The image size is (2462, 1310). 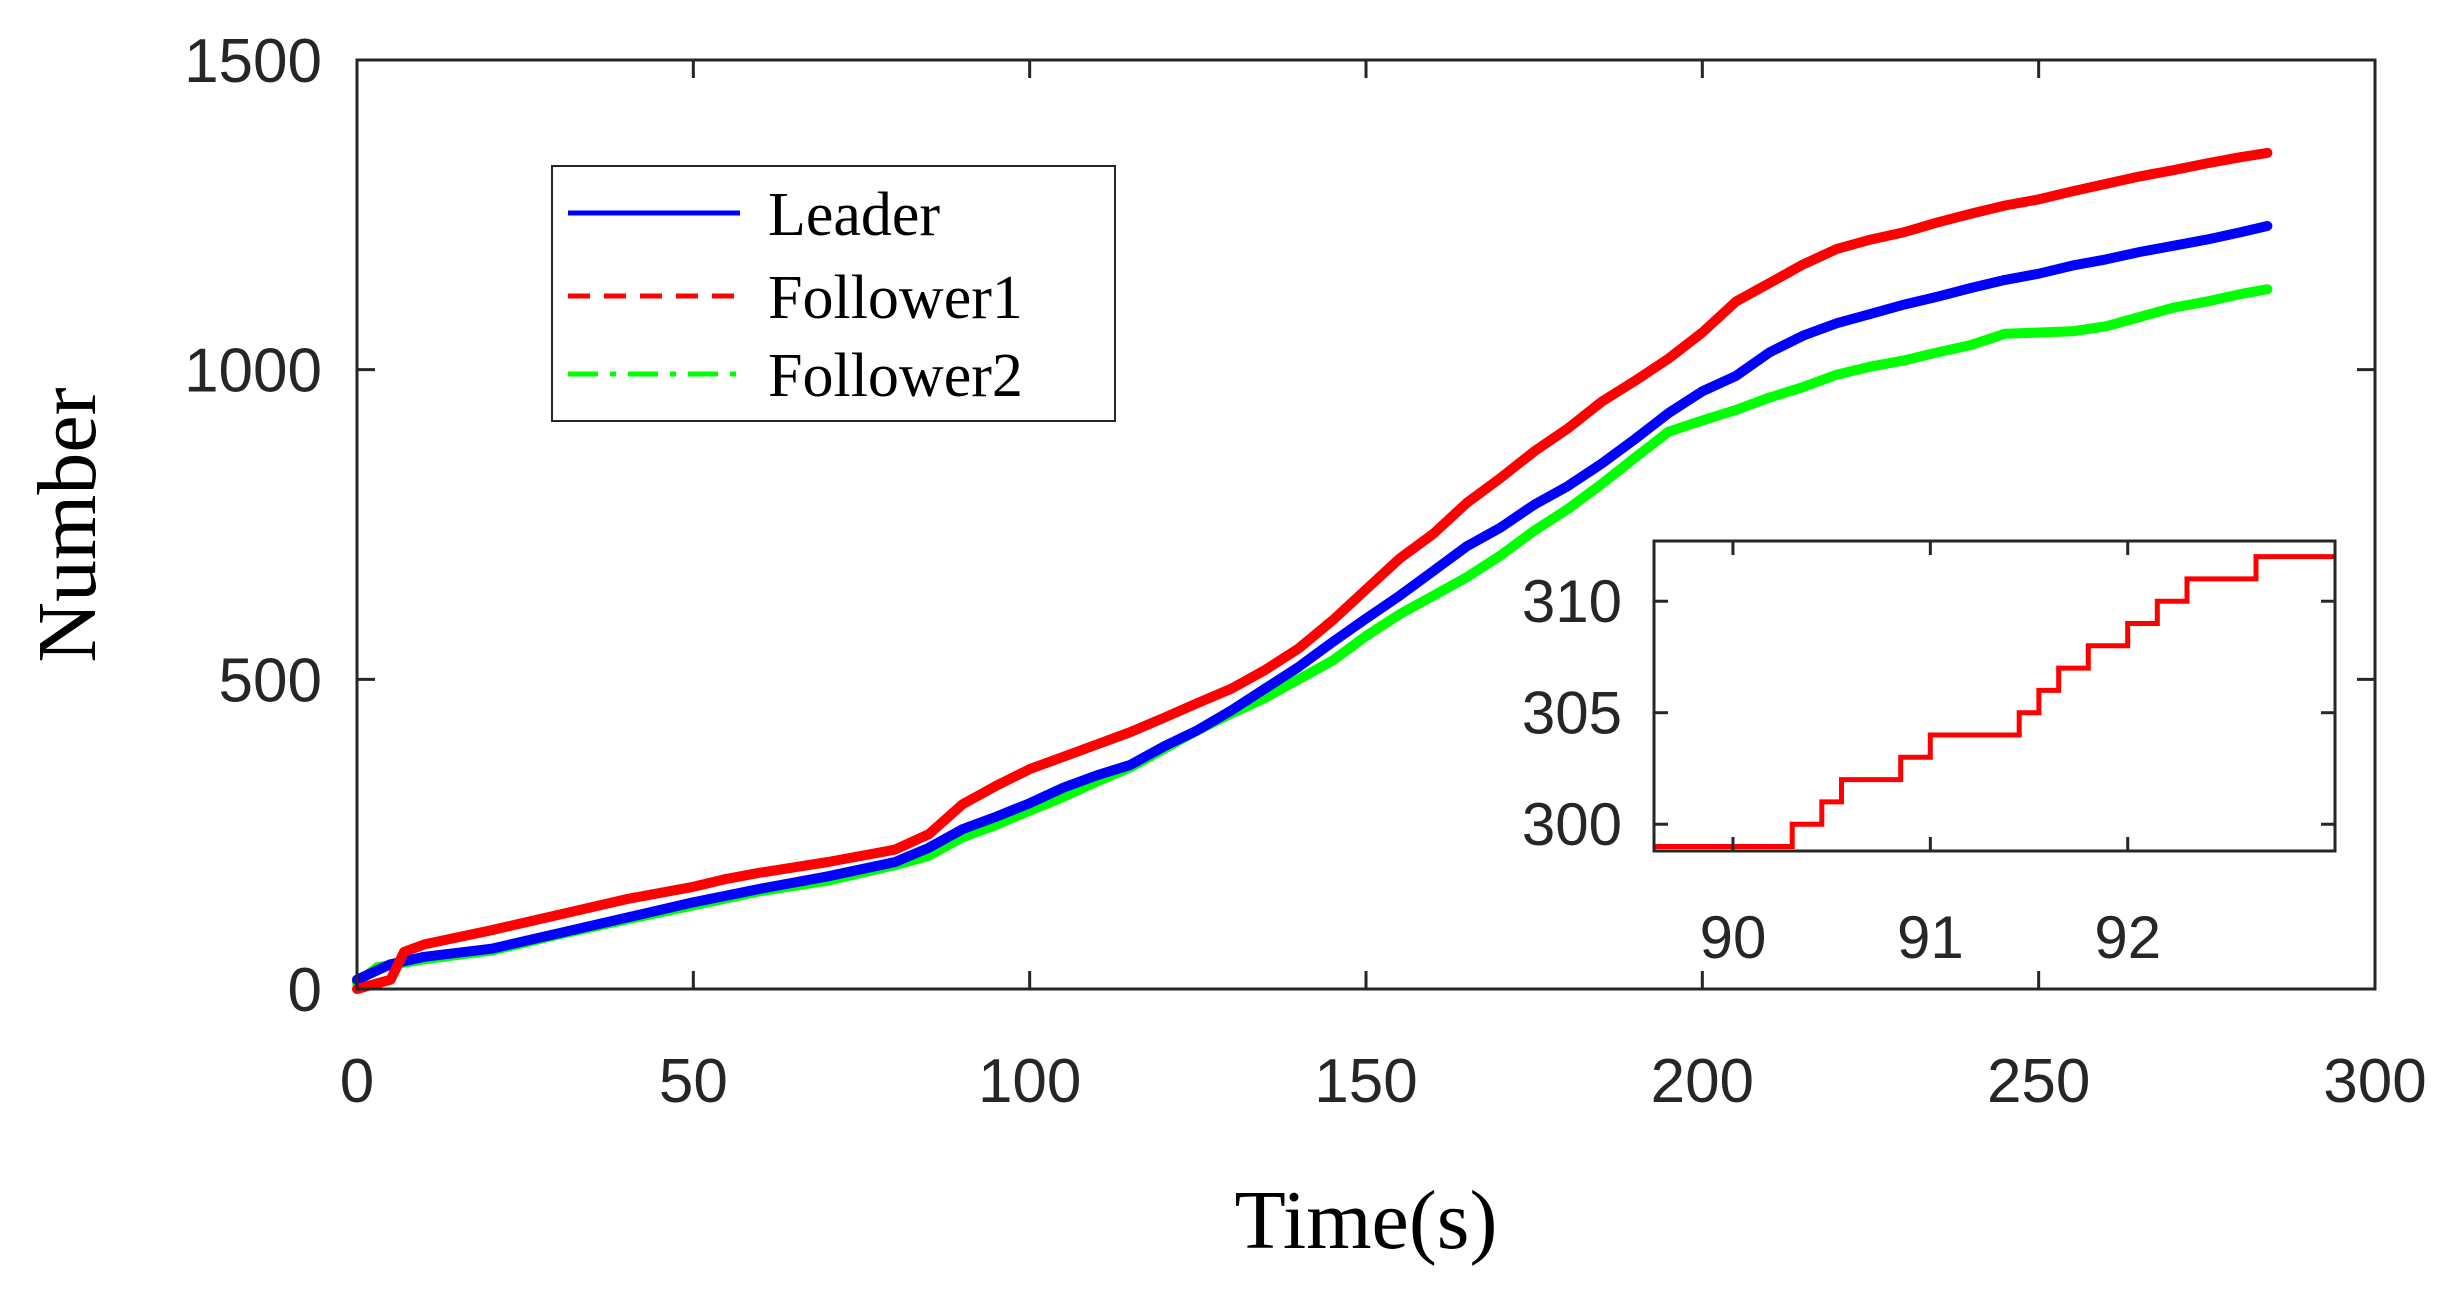 What do you see at coordinates (895, 376) in the screenshot?
I see `legend-label-follower2: Follower2` at bounding box center [895, 376].